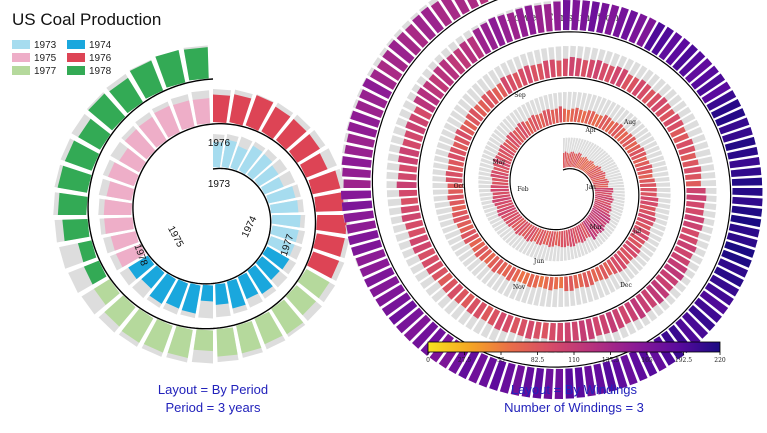  I want to click on color-scale-tick-label: 27.5, so click(465, 360).